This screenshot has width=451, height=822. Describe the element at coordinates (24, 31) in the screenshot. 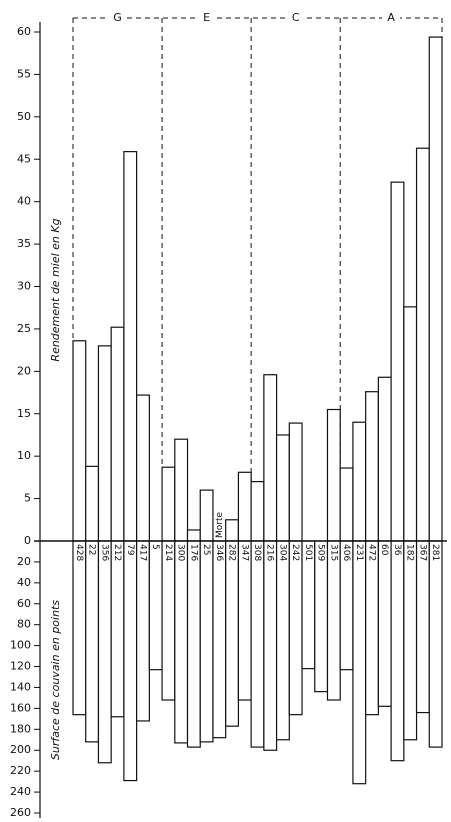

I see `y-tick-label: 60` at that location.